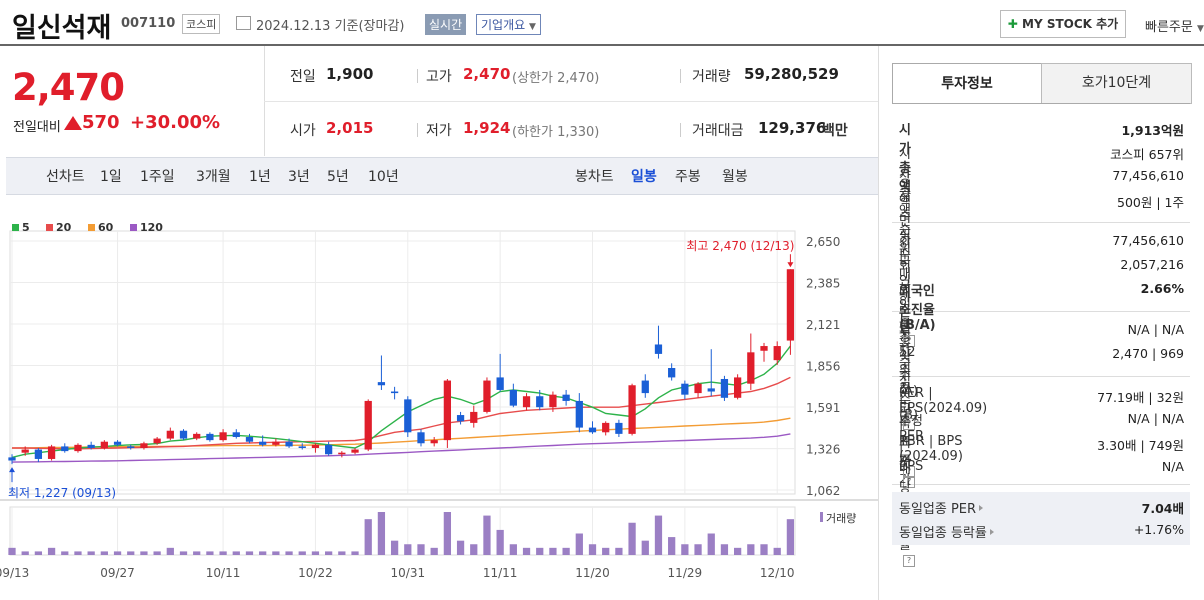 The height and width of the screenshot is (600, 1204). What do you see at coordinates (946, 531) in the screenshot?
I see `peer-rate-link: 동일업종 등락률` at bounding box center [946, 531].